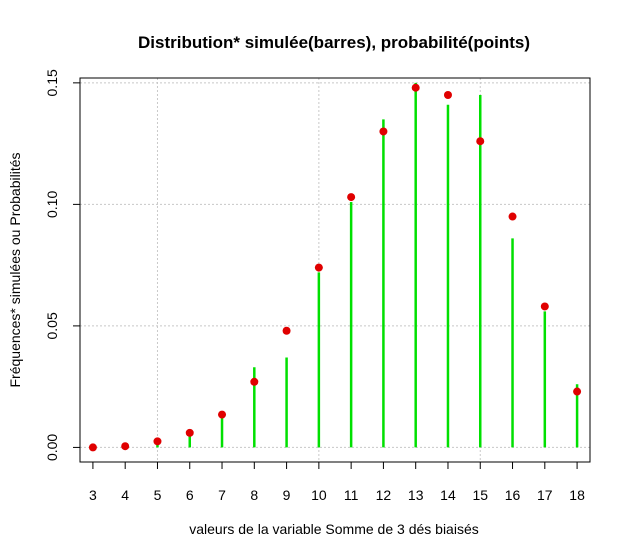 The width and height of the screenshot is (631, 560). Describe the element at coordinates (287, 495) in the screenshot. I see `x-tick-label: 9` at that location.